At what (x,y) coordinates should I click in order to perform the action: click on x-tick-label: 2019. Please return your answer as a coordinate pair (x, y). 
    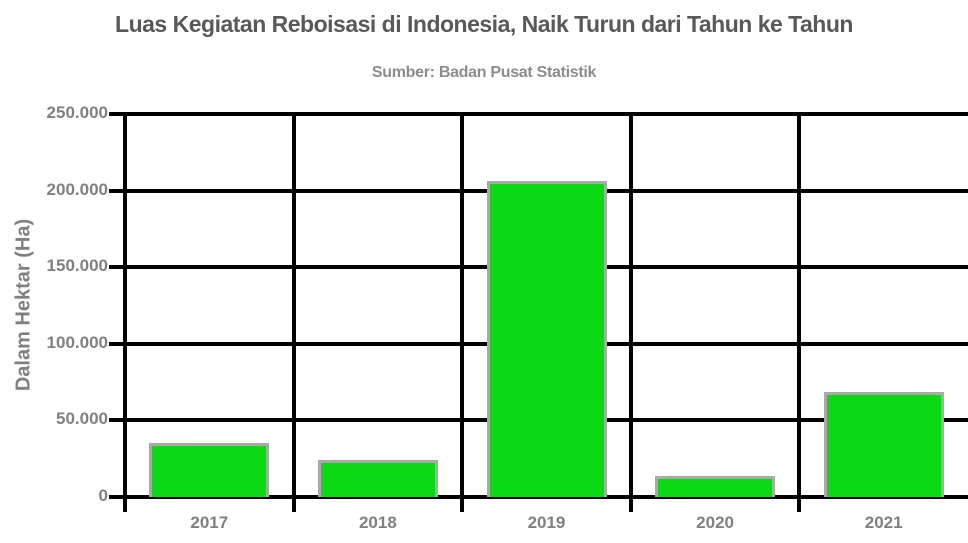
    Looking at the image, I should click on (546, 522).